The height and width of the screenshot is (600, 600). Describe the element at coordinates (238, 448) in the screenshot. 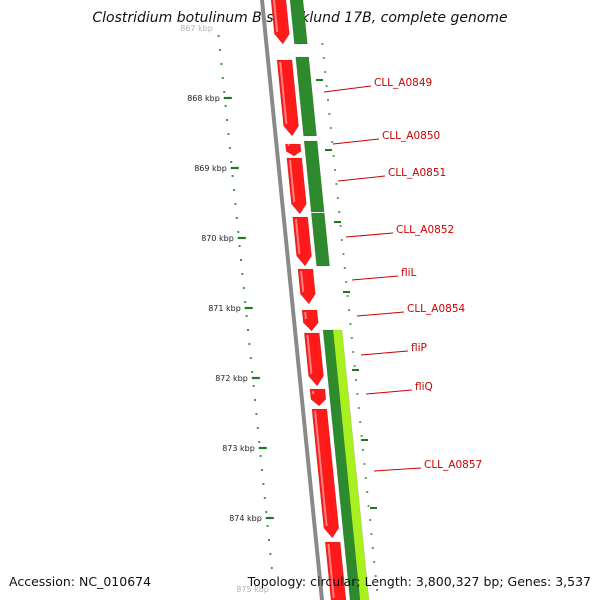

I see `kbp-tick-label: 873 kbp` at that location.